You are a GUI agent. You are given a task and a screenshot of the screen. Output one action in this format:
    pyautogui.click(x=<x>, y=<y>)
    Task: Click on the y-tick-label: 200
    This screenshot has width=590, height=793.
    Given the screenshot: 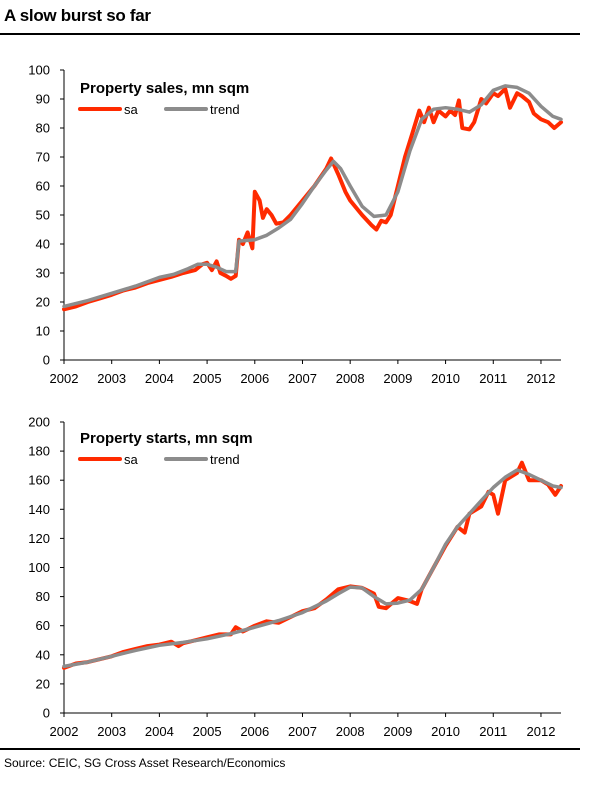 What is the action you would take?
    pyautogui.click(x=39, y=422)
    